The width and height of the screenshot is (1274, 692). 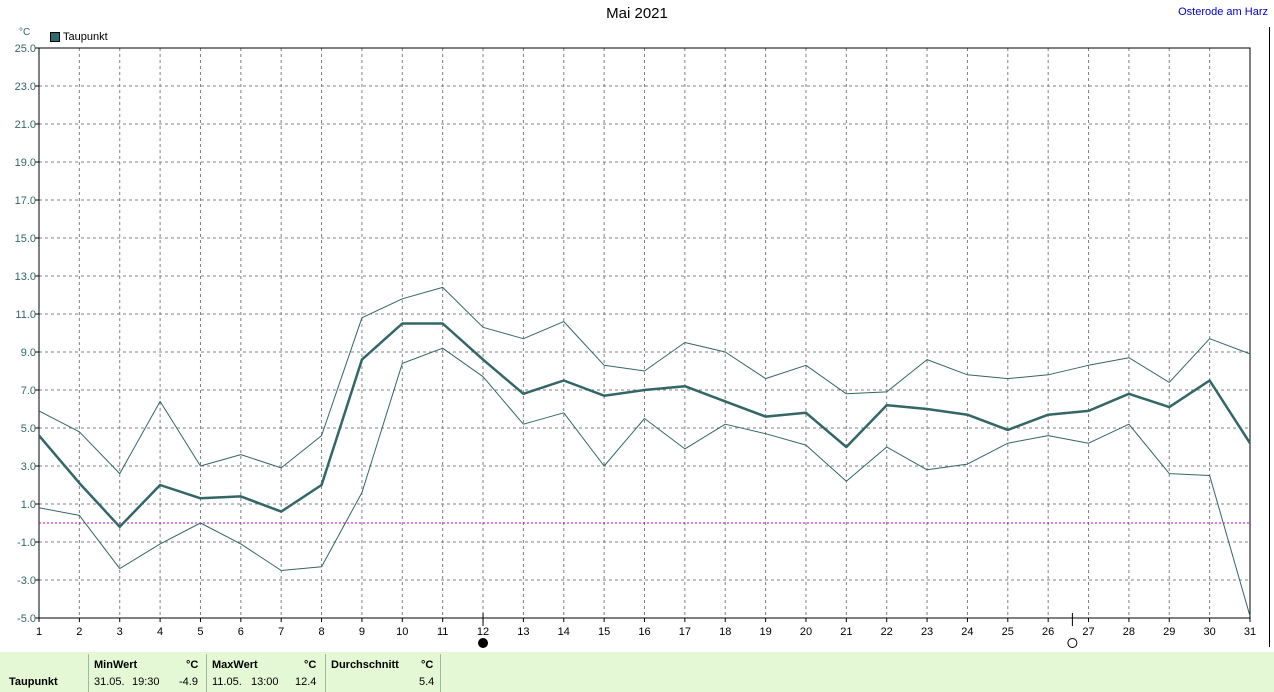 I want to click on min-time: 19:30, so click(x=146, y=682).